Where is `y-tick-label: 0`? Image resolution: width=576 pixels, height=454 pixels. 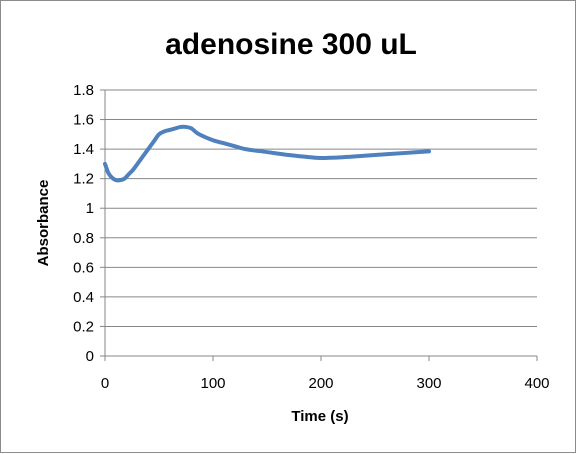 y-tick-label: 0 is located at coordinates (90, 356).